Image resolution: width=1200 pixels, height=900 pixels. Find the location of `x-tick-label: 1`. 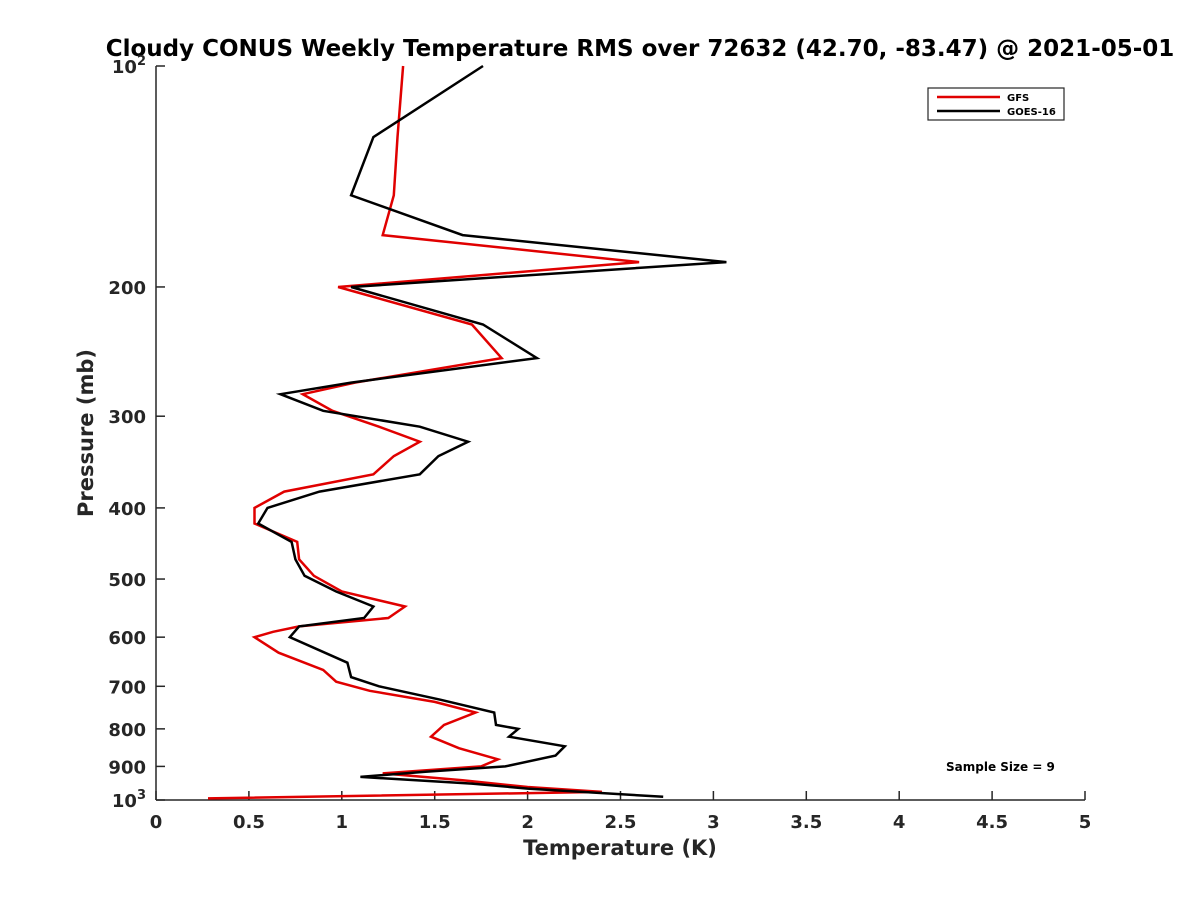

x-tick-label: 1 is located at coordinates (342, 822).